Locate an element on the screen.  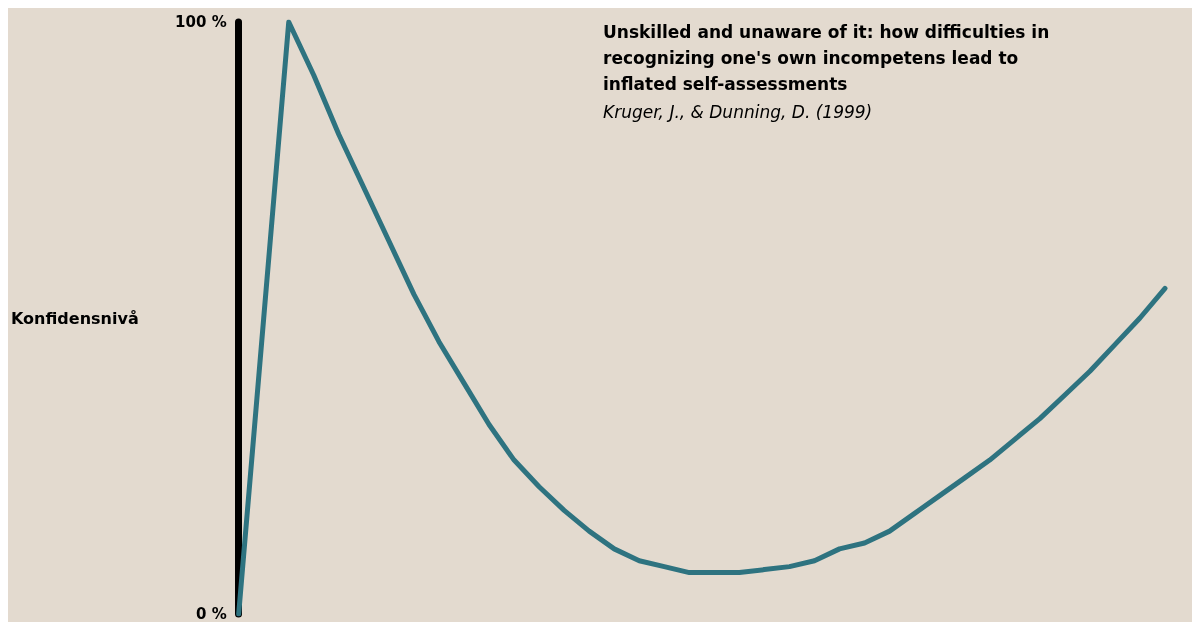
text: Unskilled and unaware of it: how difficulties in recognizing one's own incompetens lead to inflated self-assessments is located at coordinates (829, 58).